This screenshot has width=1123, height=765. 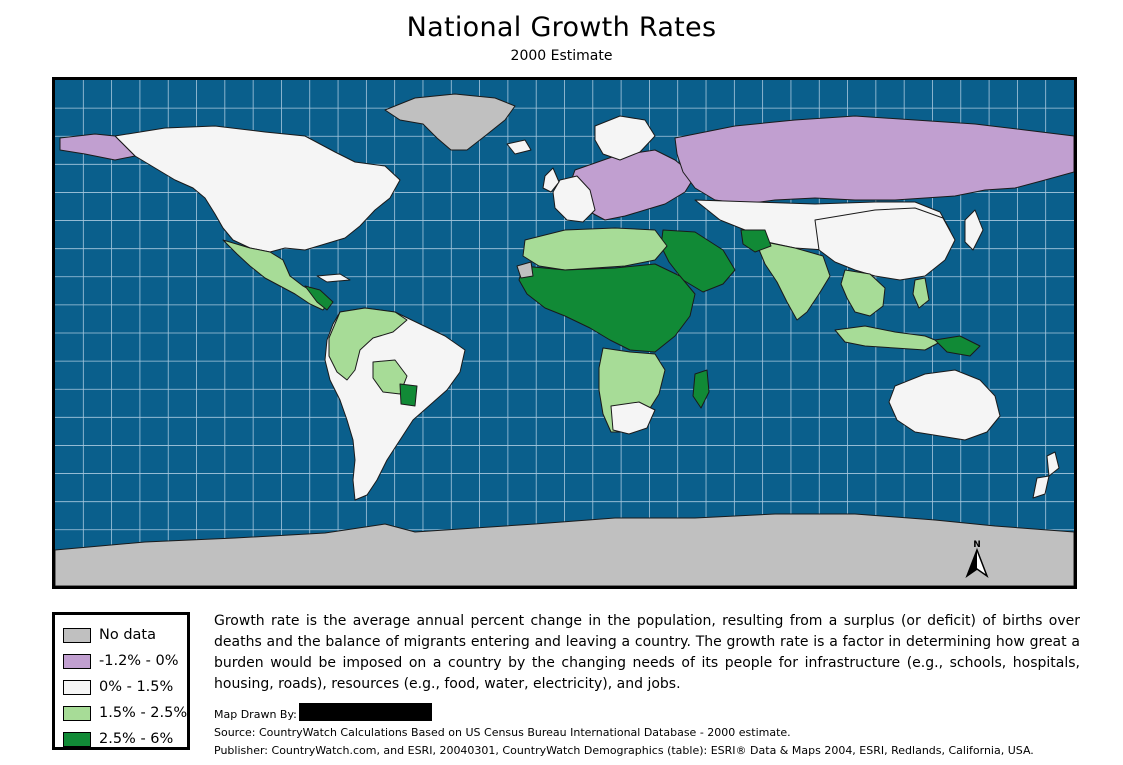 What do you see at coordinates (863, 293) in the screenshot?
I see `land-southeast-asia` at bounding box center [863, 293].